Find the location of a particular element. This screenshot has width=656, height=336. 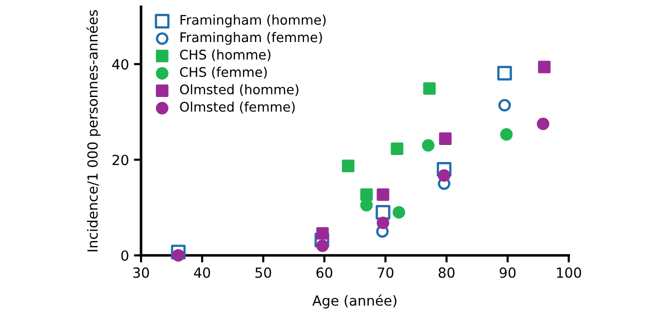

legend-label: Olmsted (homme) is located at coordinates (239, 90).